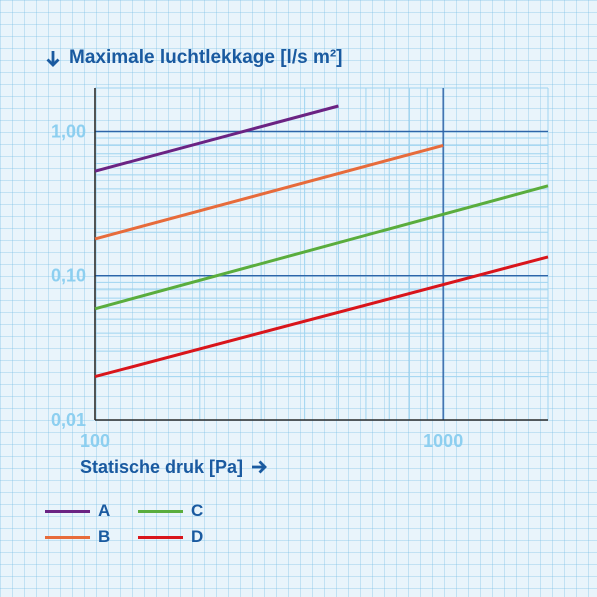  I want to click on y-axis-label: Maximale luchtlekkage [l/s m²], so click(206, 57).